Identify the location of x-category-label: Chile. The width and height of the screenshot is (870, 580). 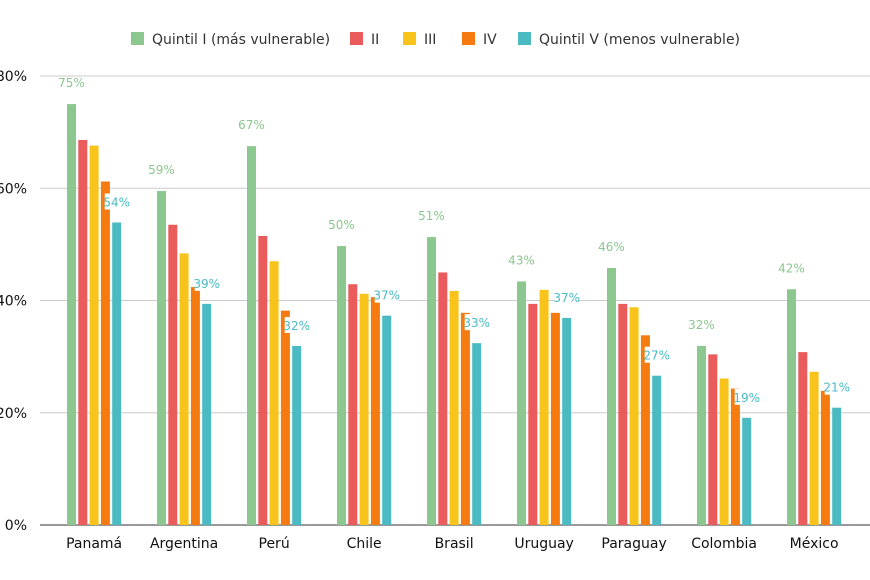
(364, 544).